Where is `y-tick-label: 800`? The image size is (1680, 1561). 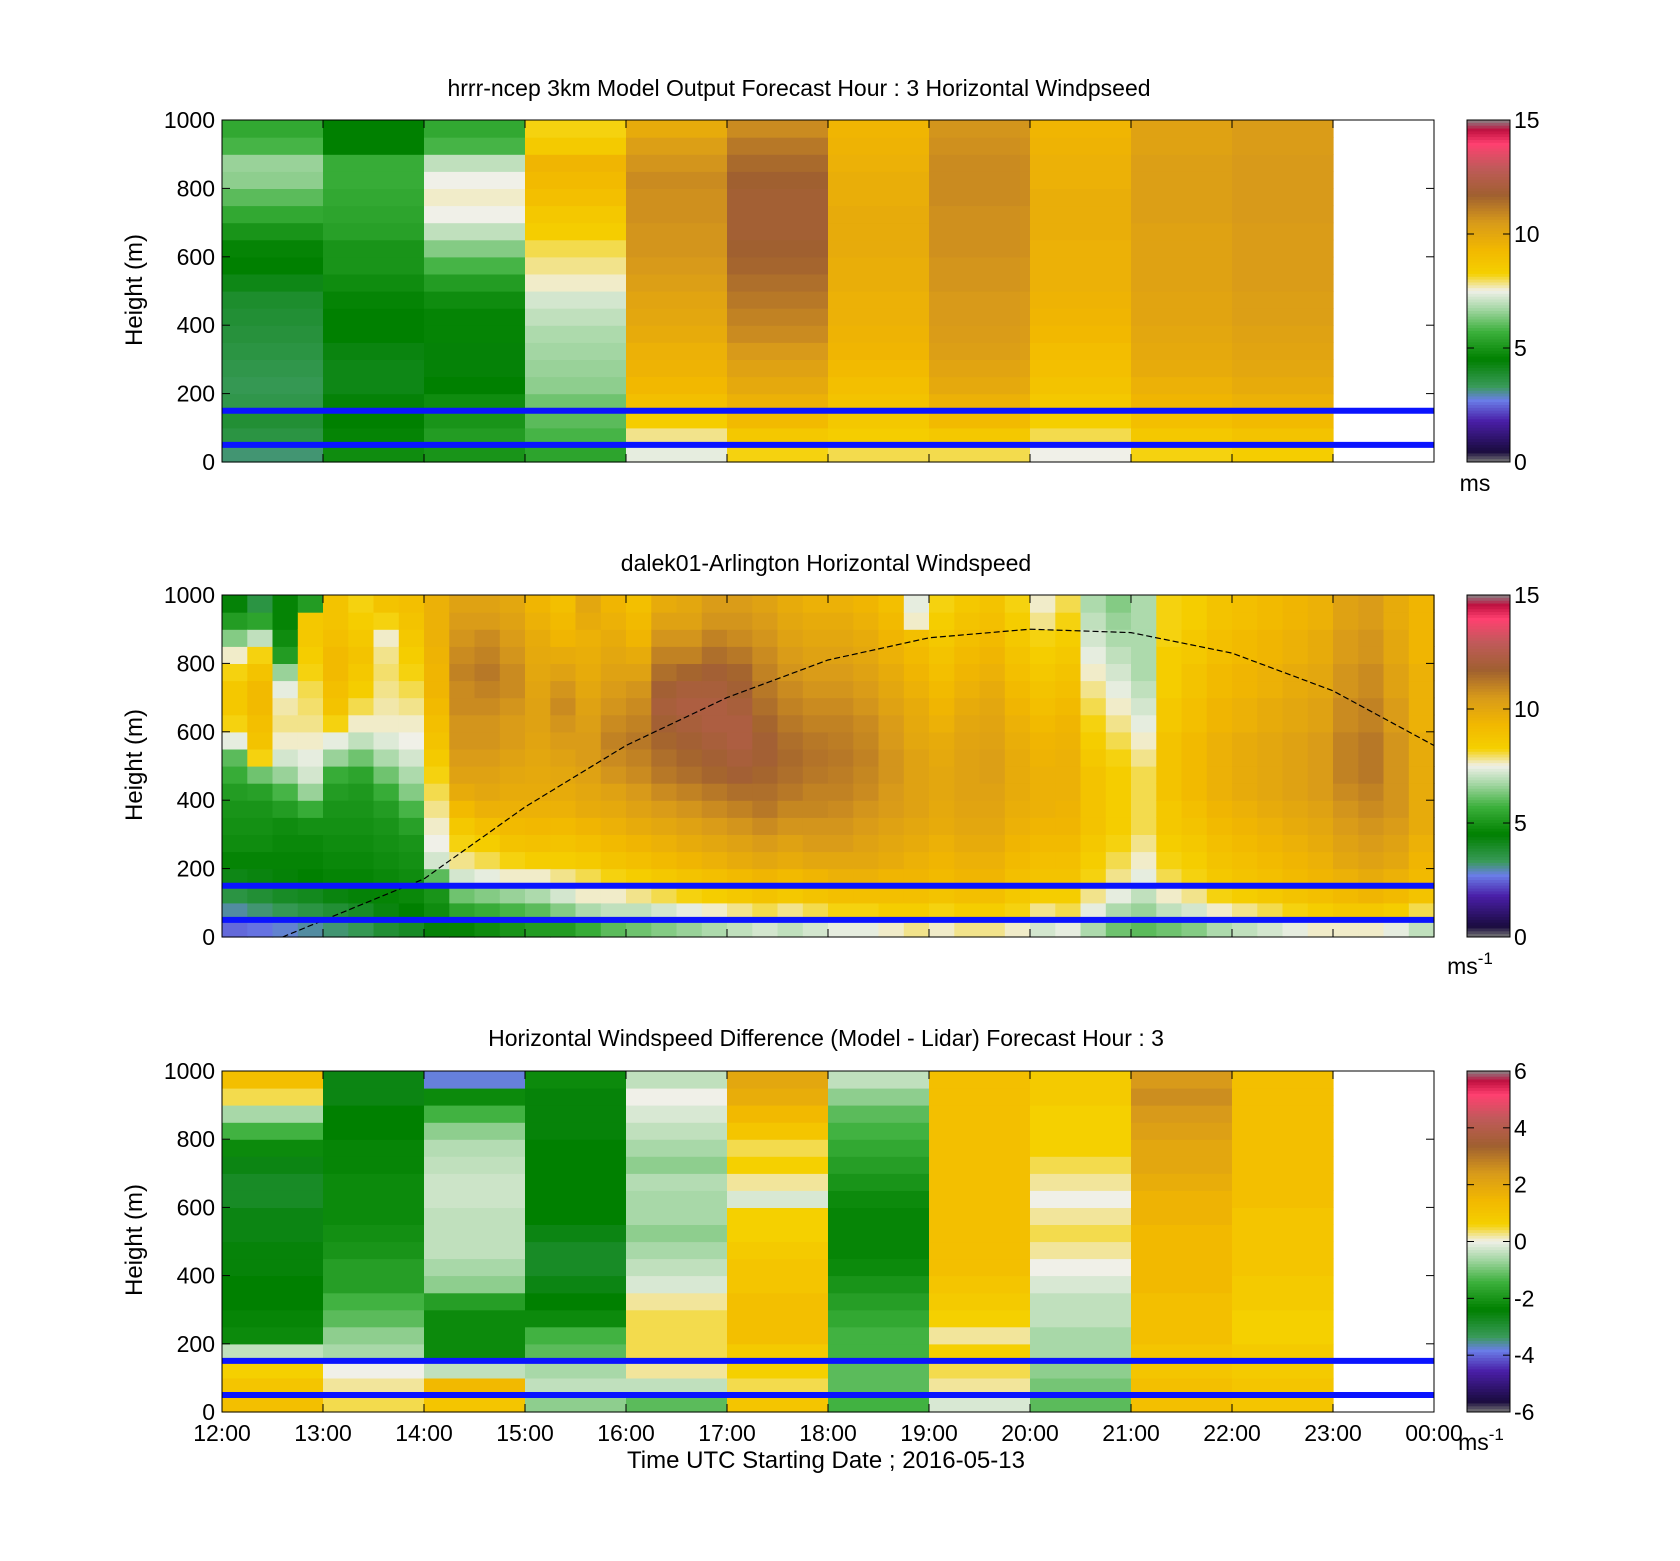
y-tick-label: 800 is located at coordinates (196, 663).